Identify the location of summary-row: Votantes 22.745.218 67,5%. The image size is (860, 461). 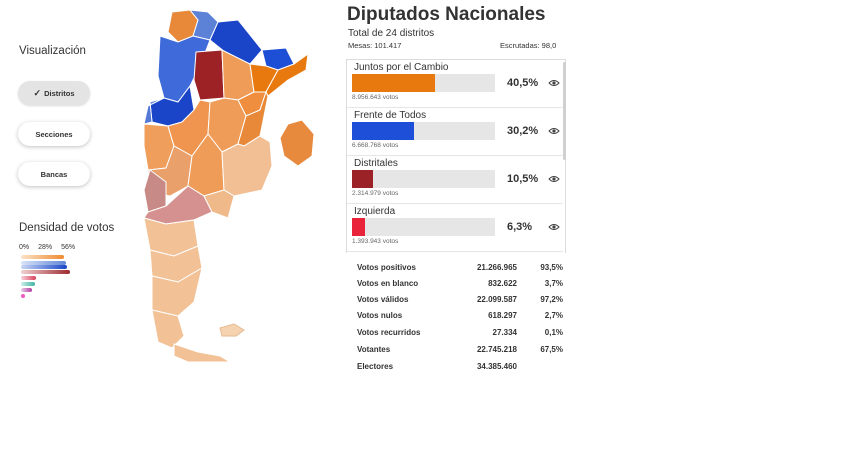
(462, 352).